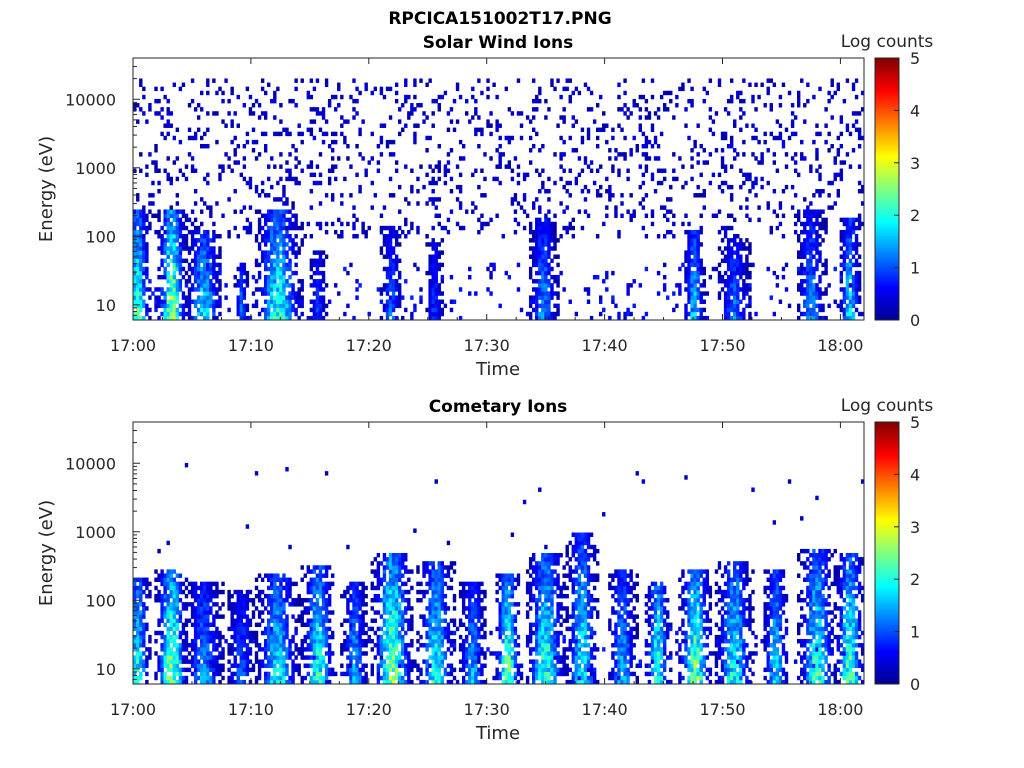 This screenshot has width=1024, height=768. I want to click on colorbar-segment, so click(887, 301).